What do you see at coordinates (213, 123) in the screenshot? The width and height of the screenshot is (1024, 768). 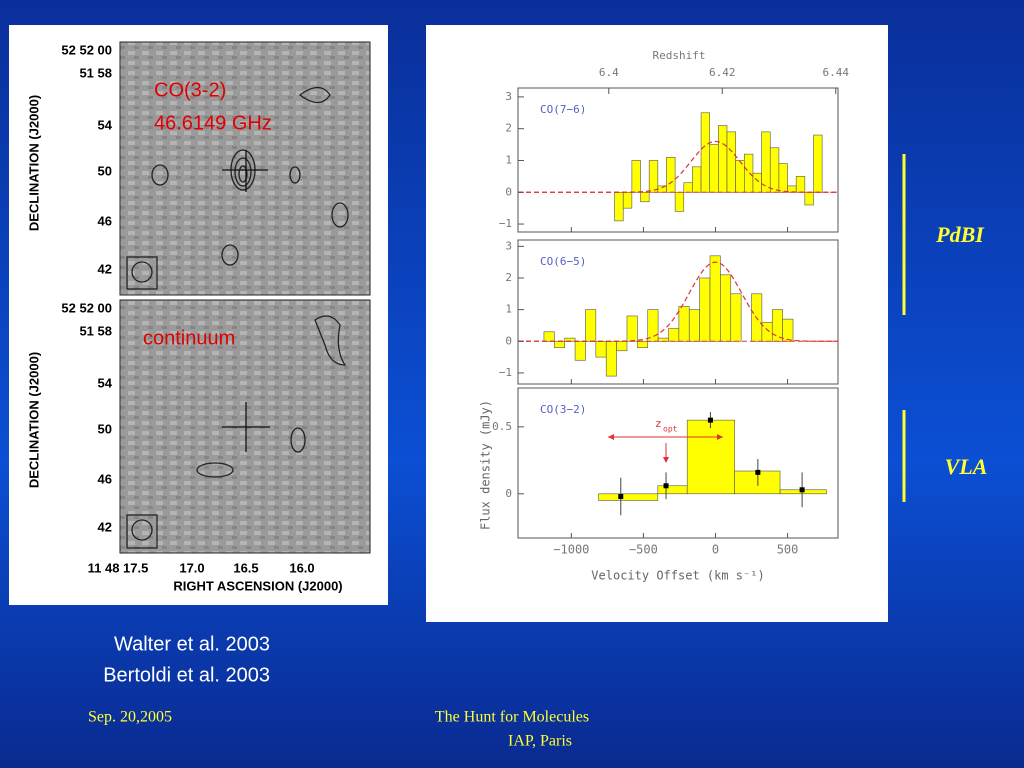 I see `map-label: 46.6149 GHz` at bounding box center [213, 123].